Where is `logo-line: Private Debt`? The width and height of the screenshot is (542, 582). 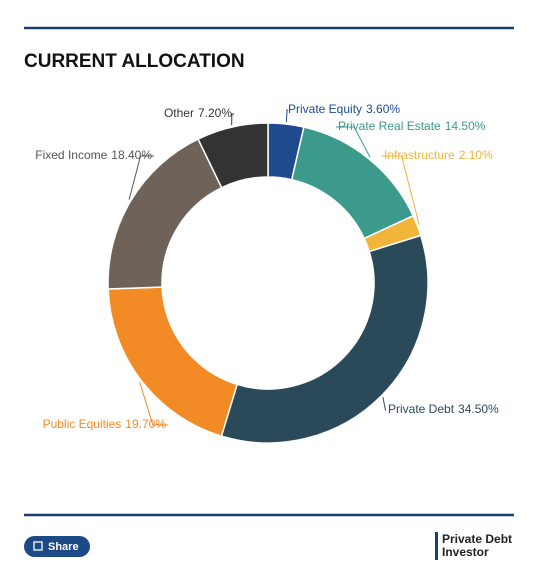 logo-line: Private Debt is located at coordinates (477, 539).